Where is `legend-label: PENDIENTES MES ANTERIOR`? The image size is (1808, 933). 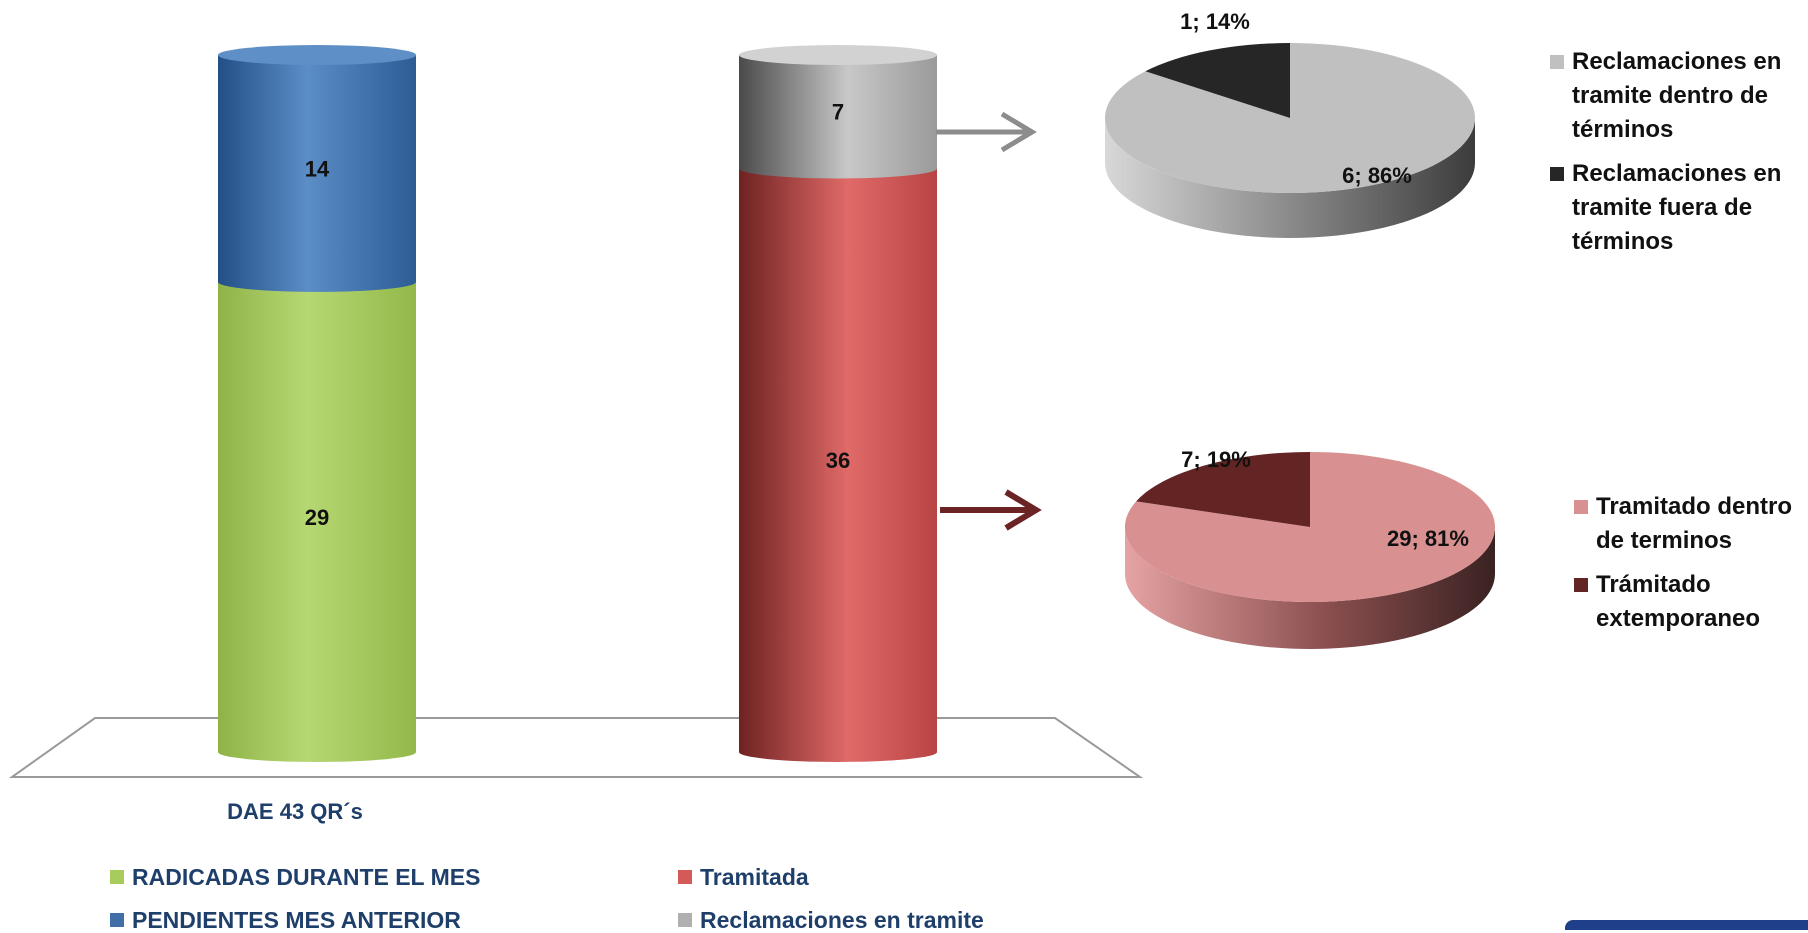 legend-label: PENDIENTES MES ANTERIOR is located at coordinates (296, 920).